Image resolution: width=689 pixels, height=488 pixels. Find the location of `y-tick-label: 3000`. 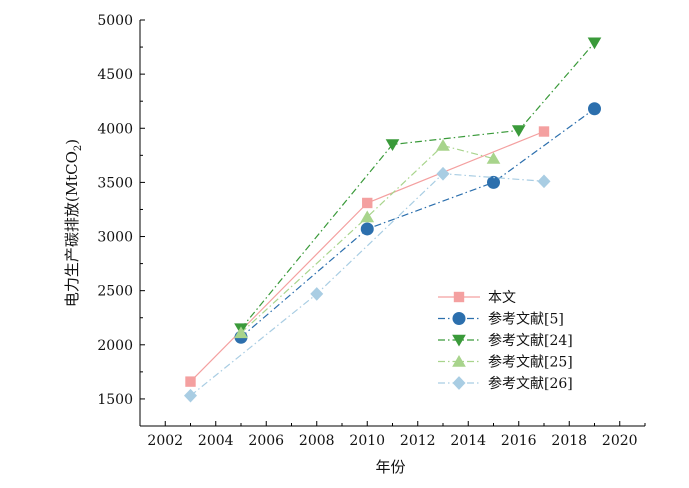

y-tick-label: 3000 is located at coordinates (115, 238).